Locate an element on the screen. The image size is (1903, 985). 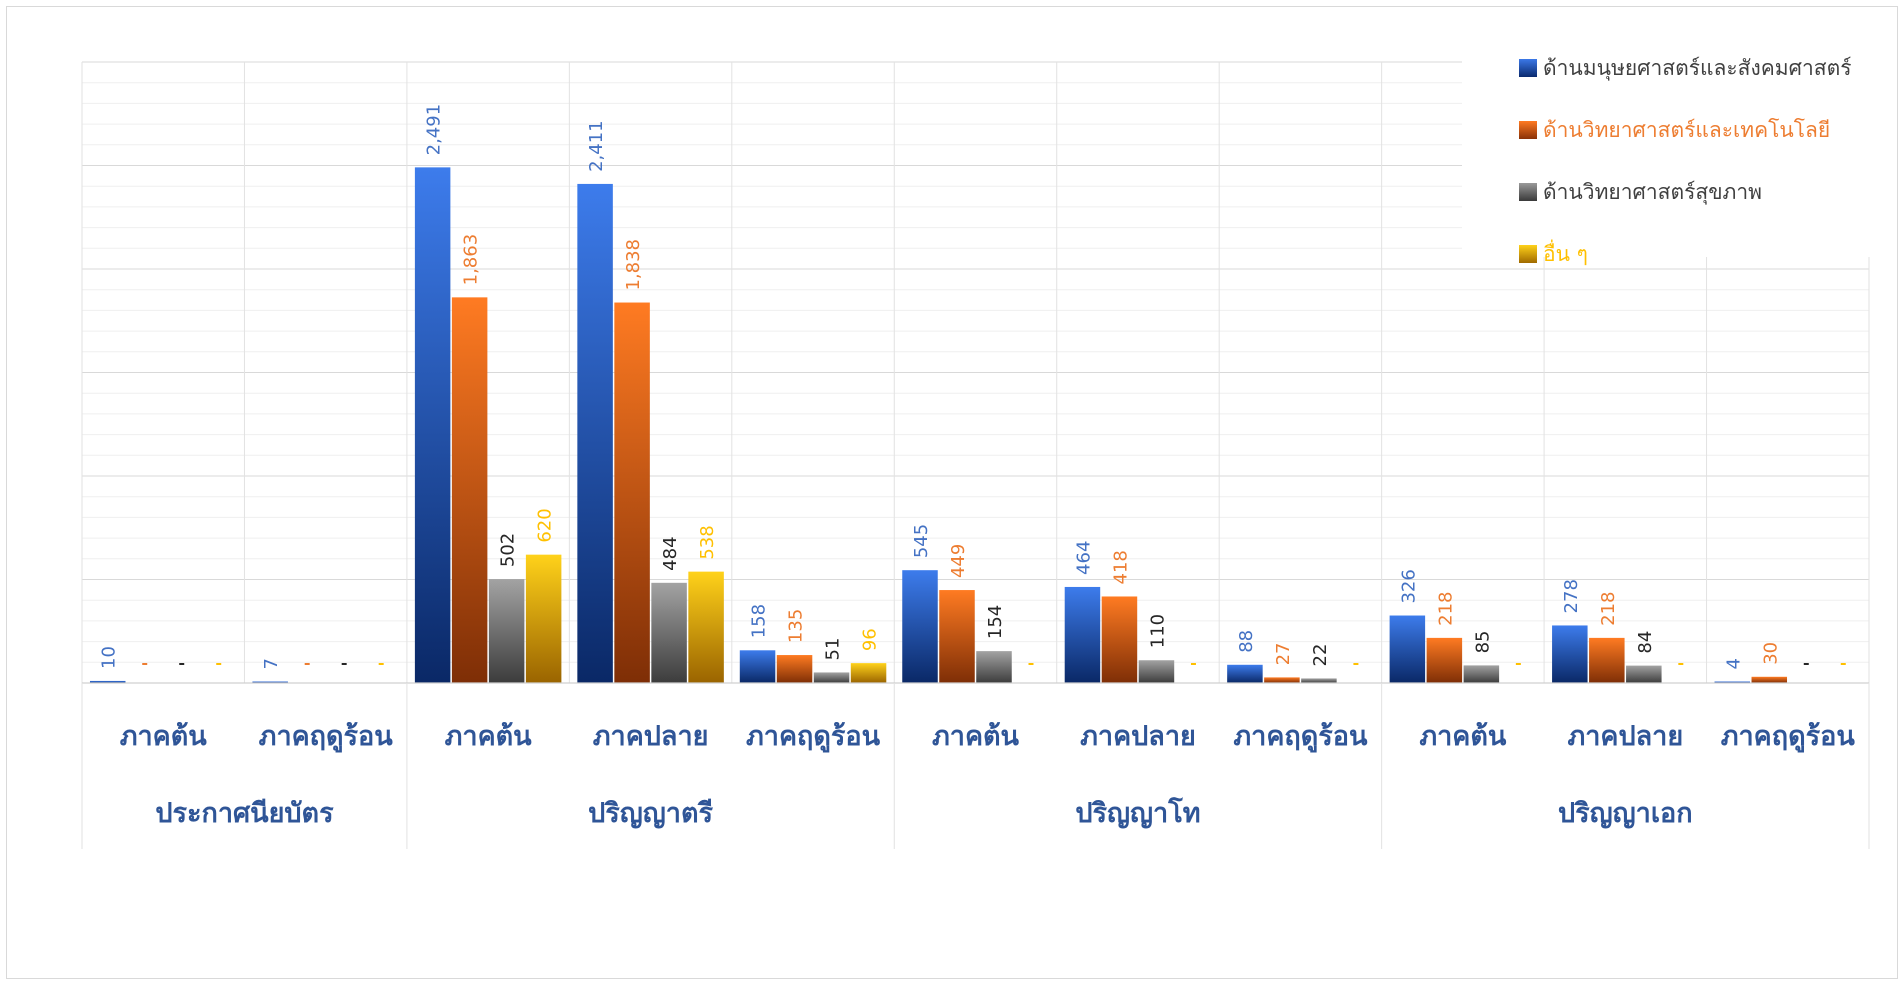
legend-item-science-tech: ด้านวิทยาศาสตร์และเทคโนโลยี is located at coordinates (1704, 130).